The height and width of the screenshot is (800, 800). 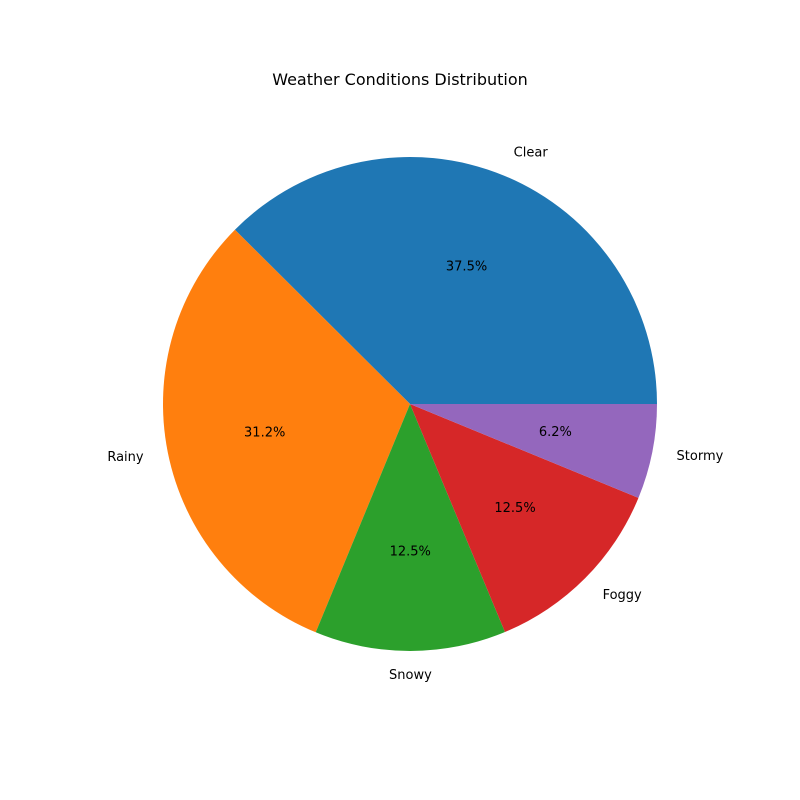 I want to click on pie-slice-foggy, so click(x=524, y=518).